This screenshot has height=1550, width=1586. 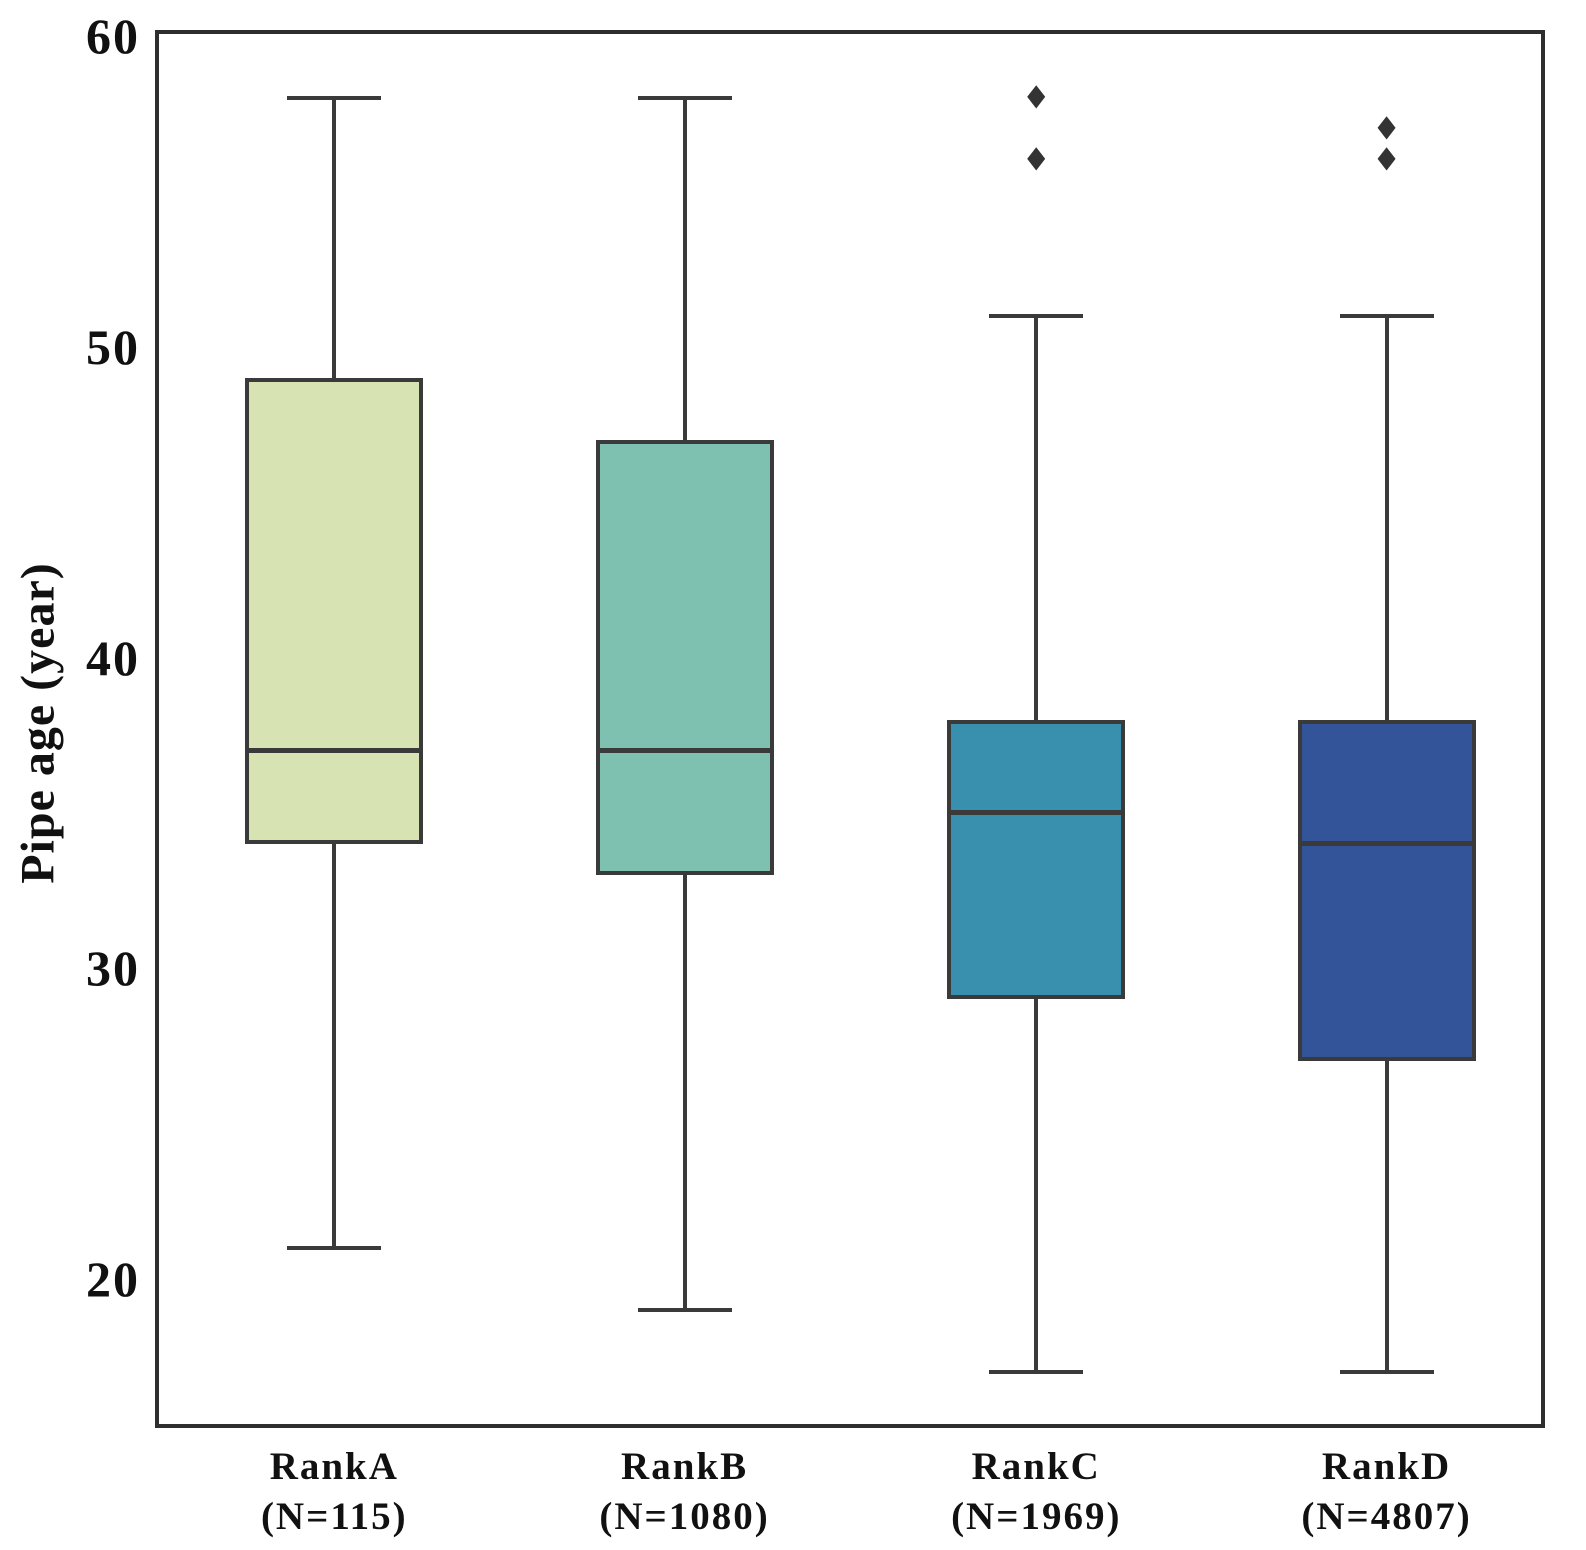 What do you see at coordinates (1036, 1492) in the screenshot?
I see `category-label-rankc: RankC (N=1969)` at bounding box center [1036, 1492].